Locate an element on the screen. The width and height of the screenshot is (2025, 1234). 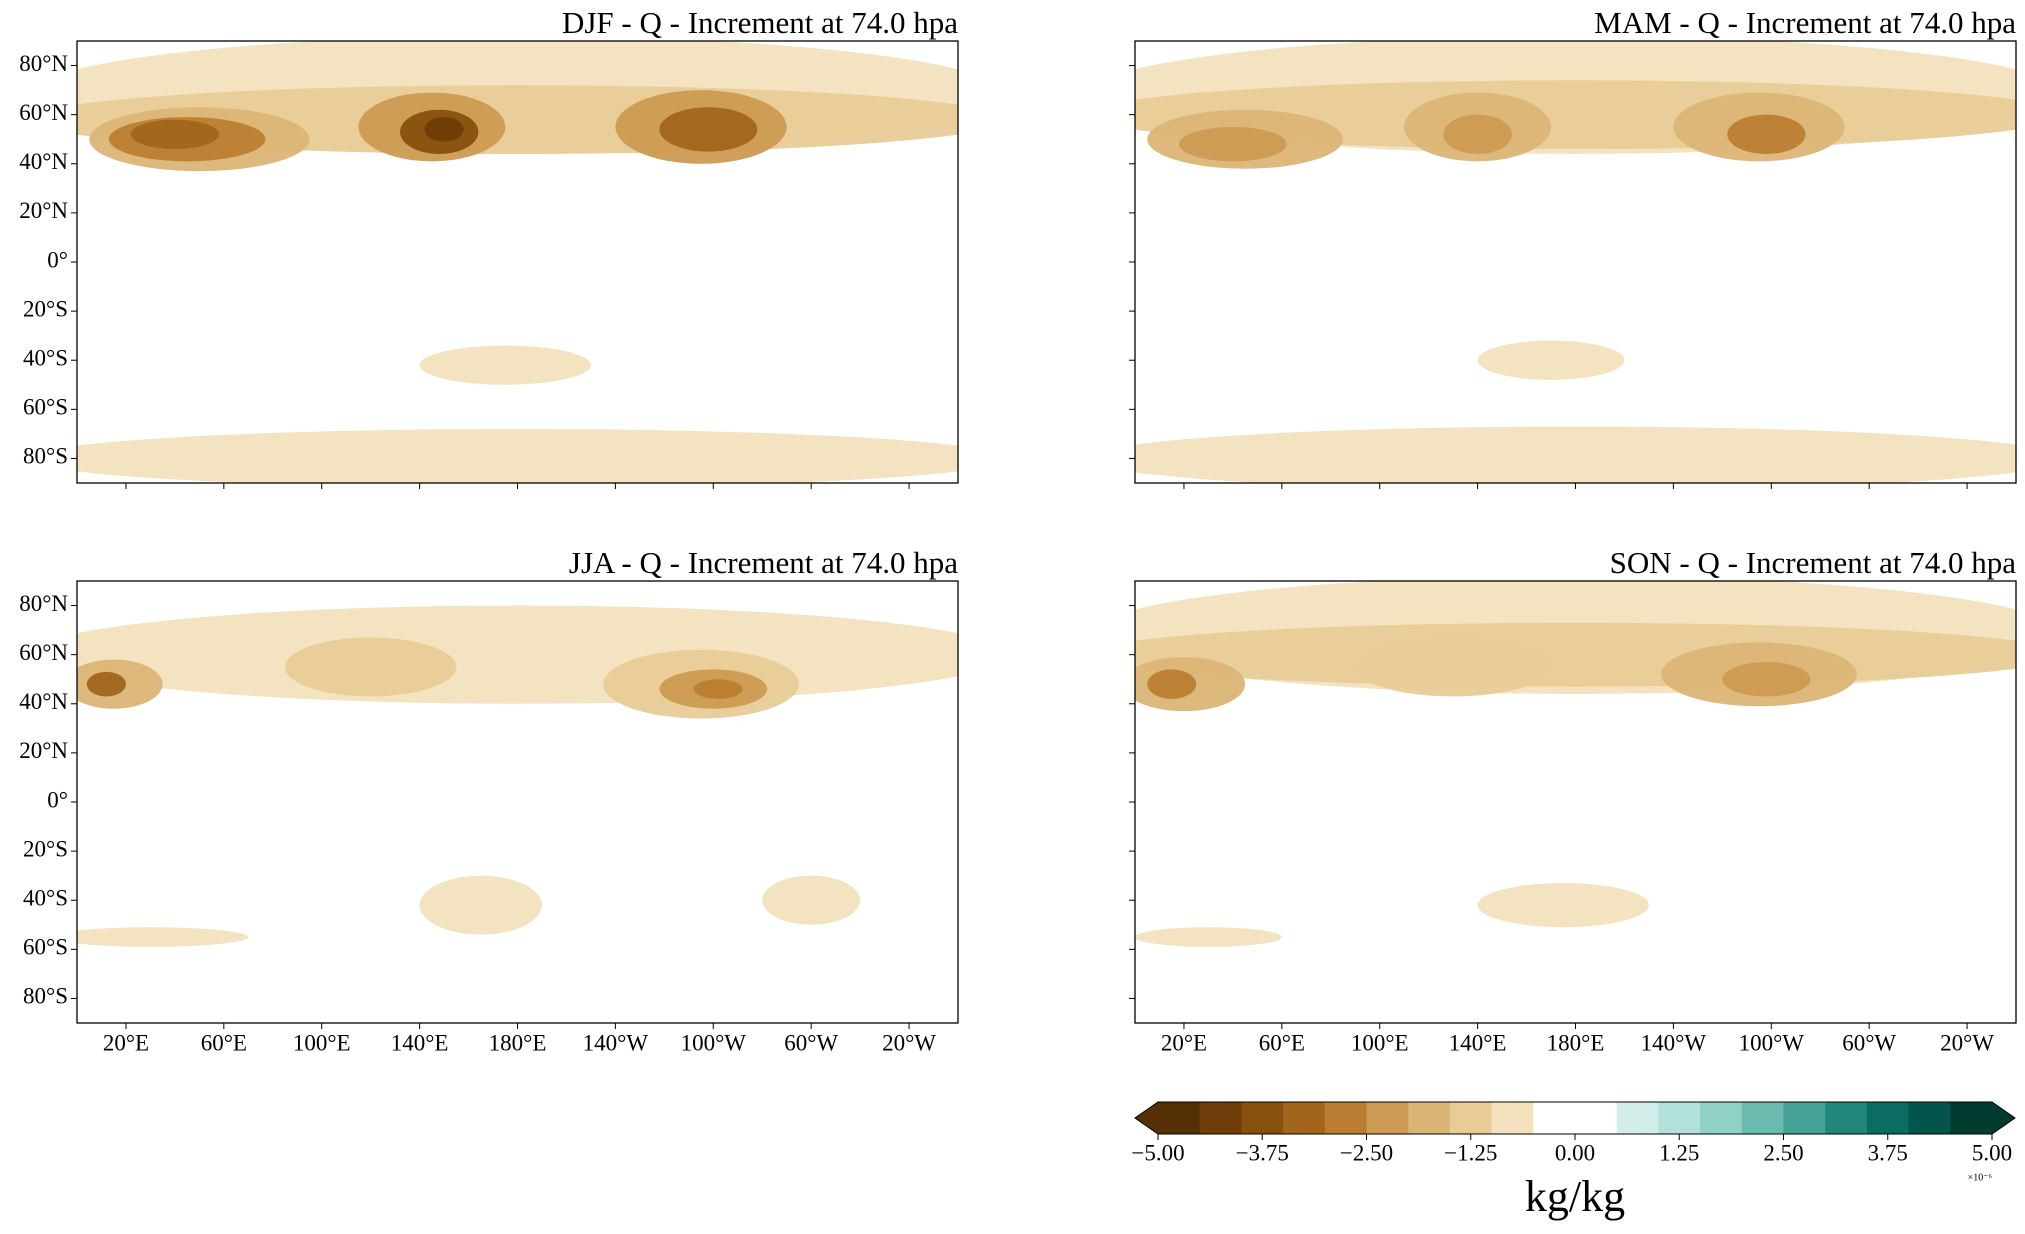
panel-title: SON - Q - Increment at 74.0 hpa is located at coordinates (1813, 562).